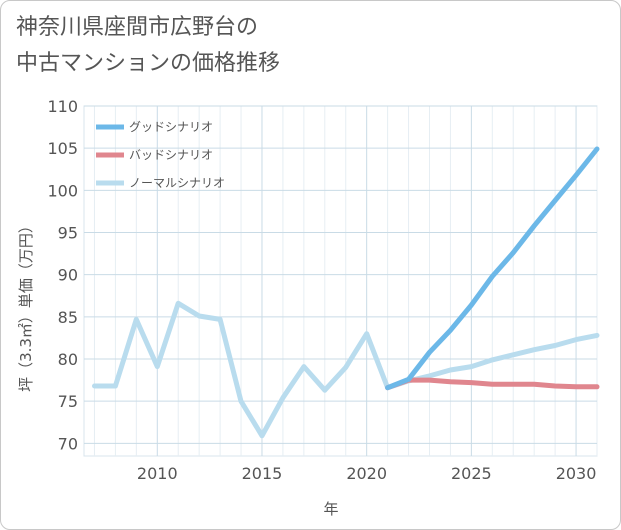 The image size is (621, 530). Describe the element at coordinates (330, 509) in the screenshot. I see `x-axis-title: 年` at that location.